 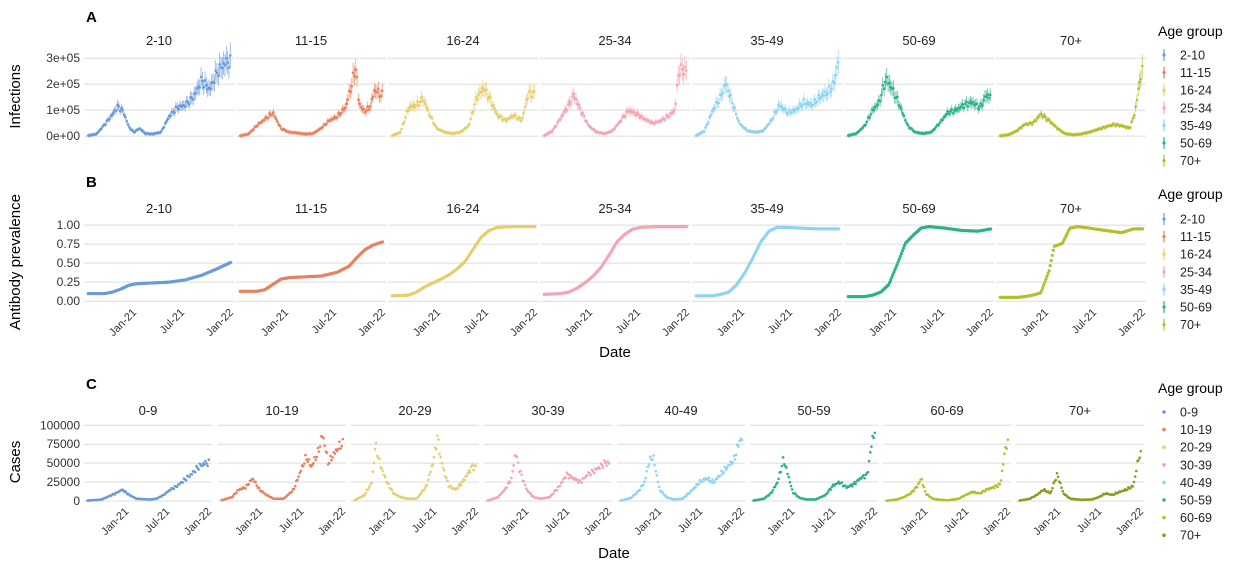 What do you see at coordinates (69, 244) in the screenshot?
I see `y-tick-label: 0.75` at bounding box center [69, 244].